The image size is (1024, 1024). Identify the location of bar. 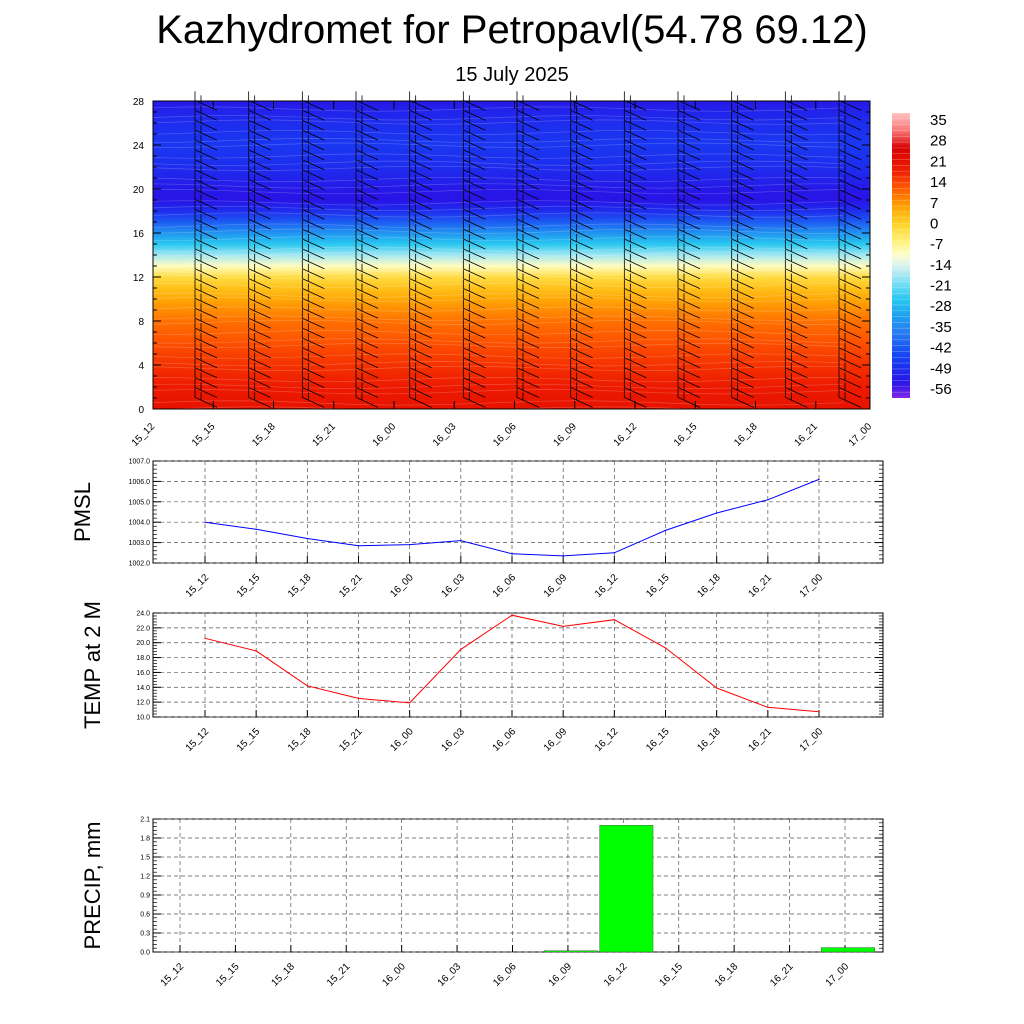
(571, 951).